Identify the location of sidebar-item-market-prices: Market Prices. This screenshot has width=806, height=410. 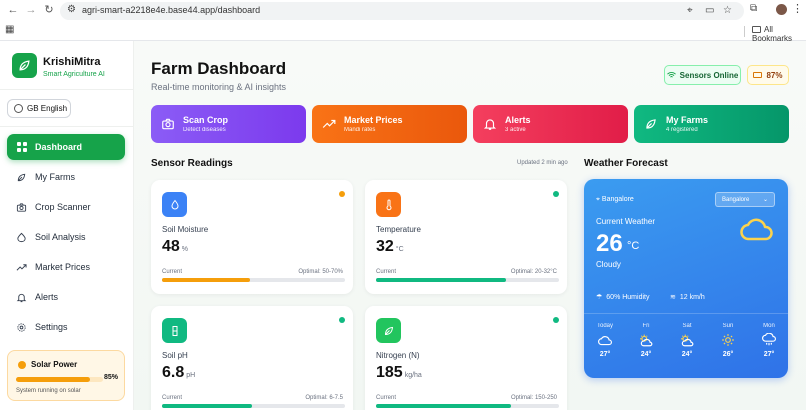
(66, 267).